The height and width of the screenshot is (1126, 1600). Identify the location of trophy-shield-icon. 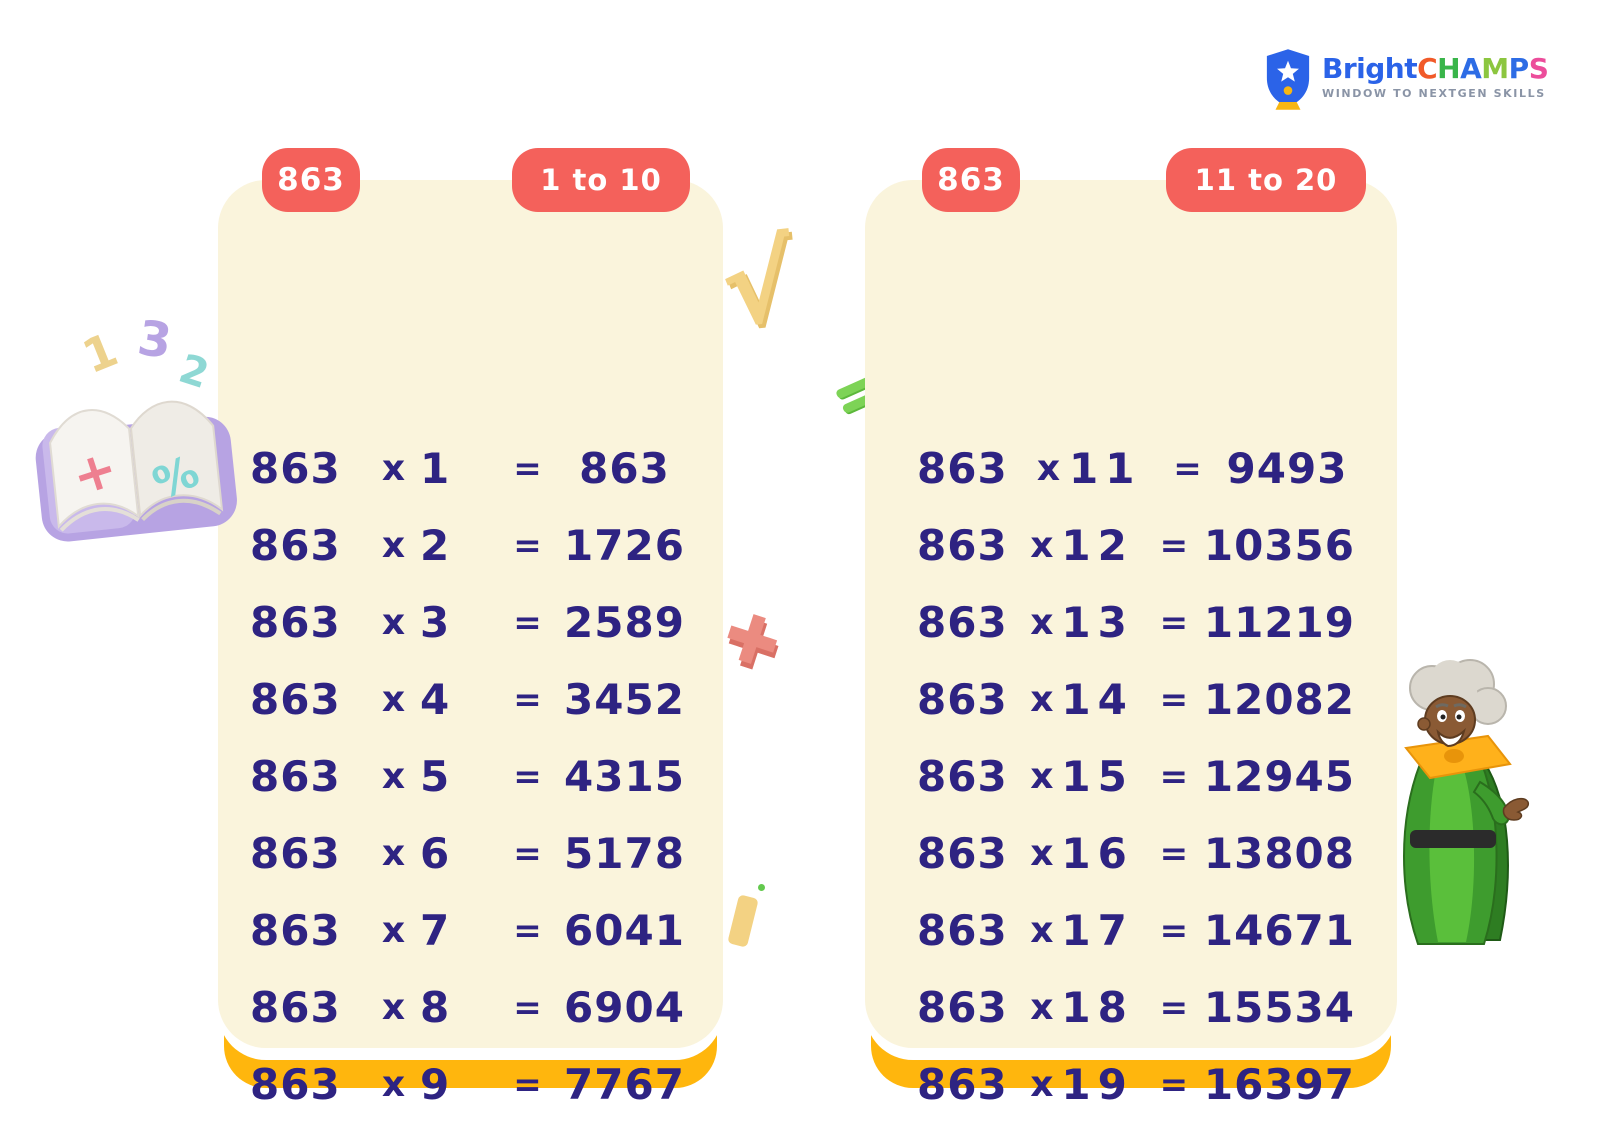
(1288, 79).